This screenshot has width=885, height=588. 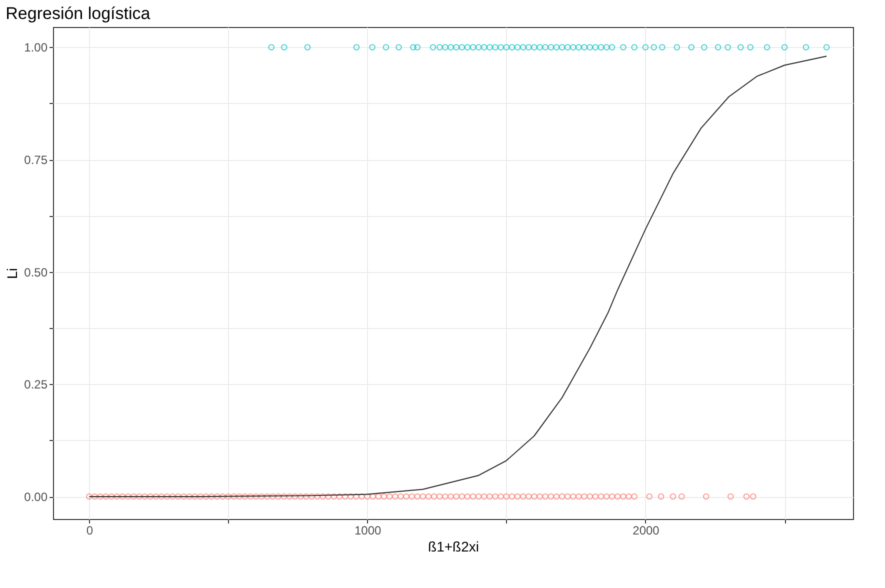 I want to click on x-tick-label: 1000, so click(x=368, y=531).